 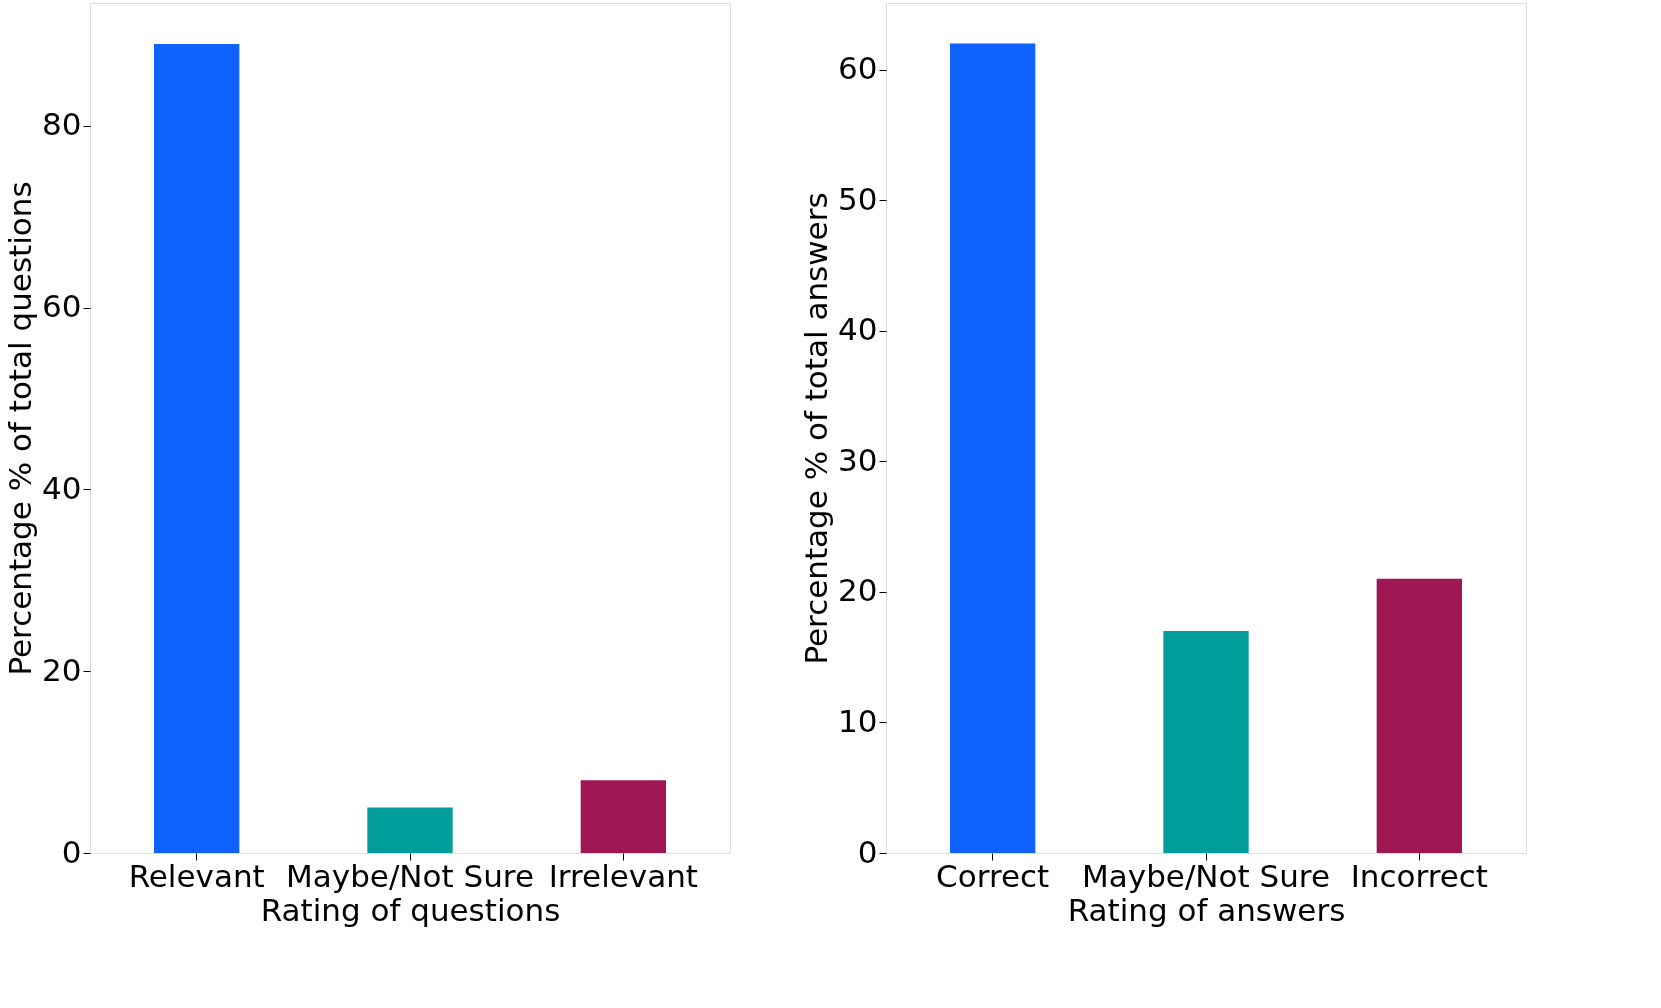 I want to click on y-tick-label: 80, so click(x=62, y=124).